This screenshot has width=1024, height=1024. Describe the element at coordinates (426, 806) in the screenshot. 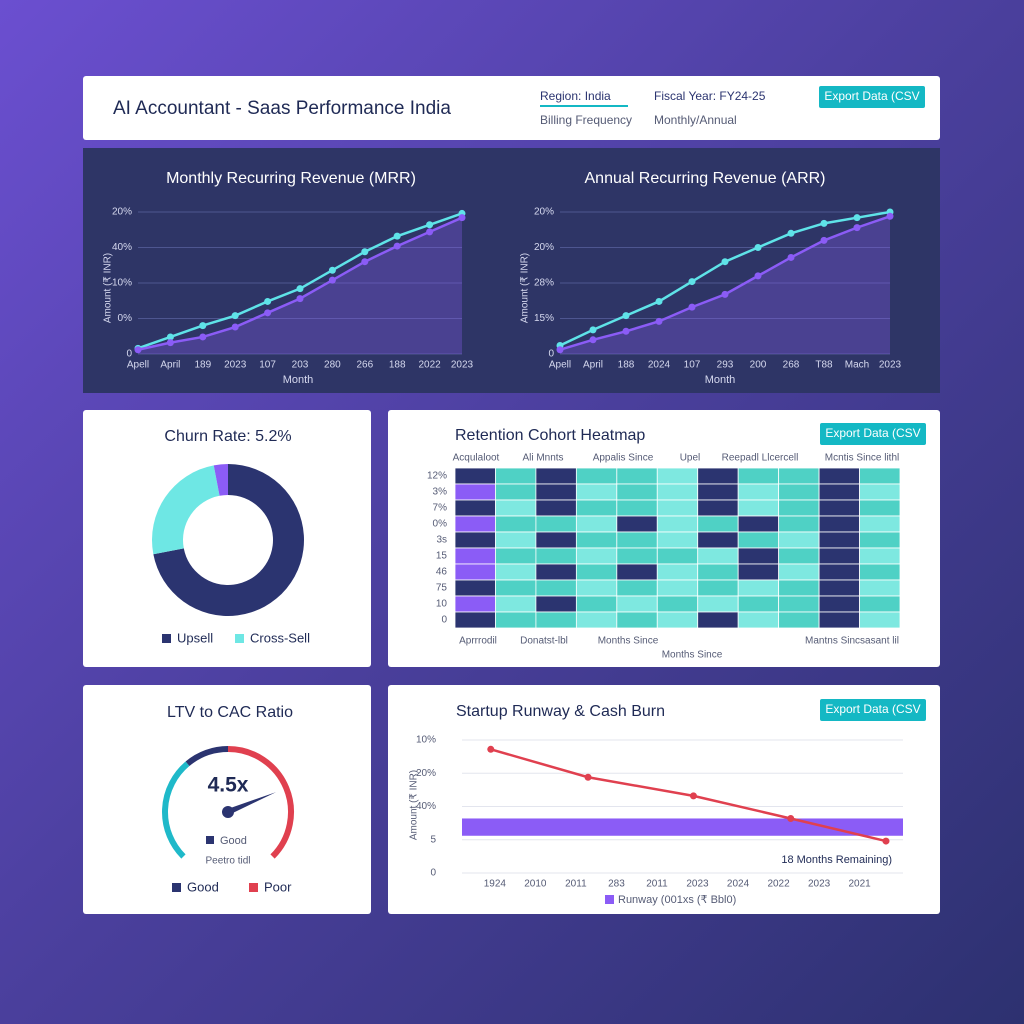

I see `y-tick-label: 40%` at that location.